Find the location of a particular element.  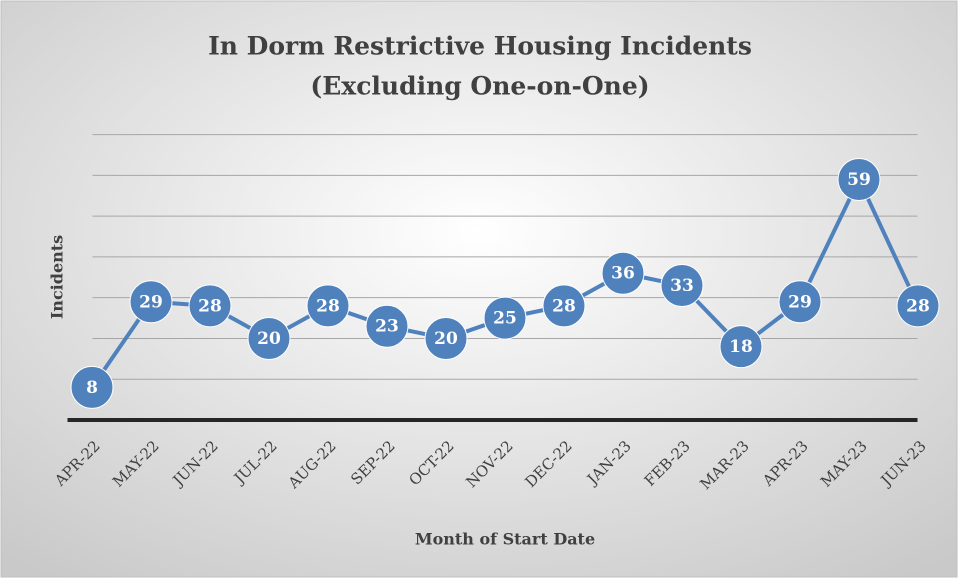

data-label: 8 is located at coordinates (92, 388).